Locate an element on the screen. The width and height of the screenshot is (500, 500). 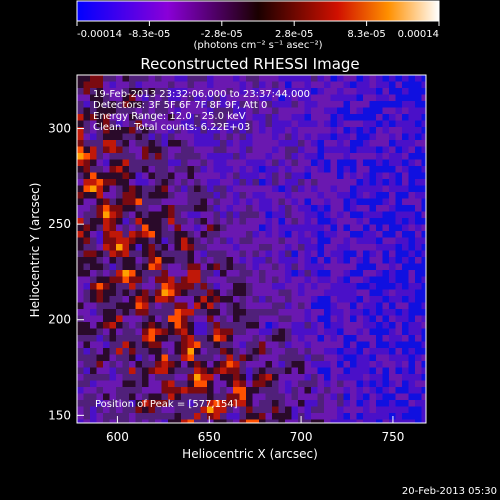
footer-timestamp: 20-Feb-2013 05:30 is located at coordinates (449, 491).